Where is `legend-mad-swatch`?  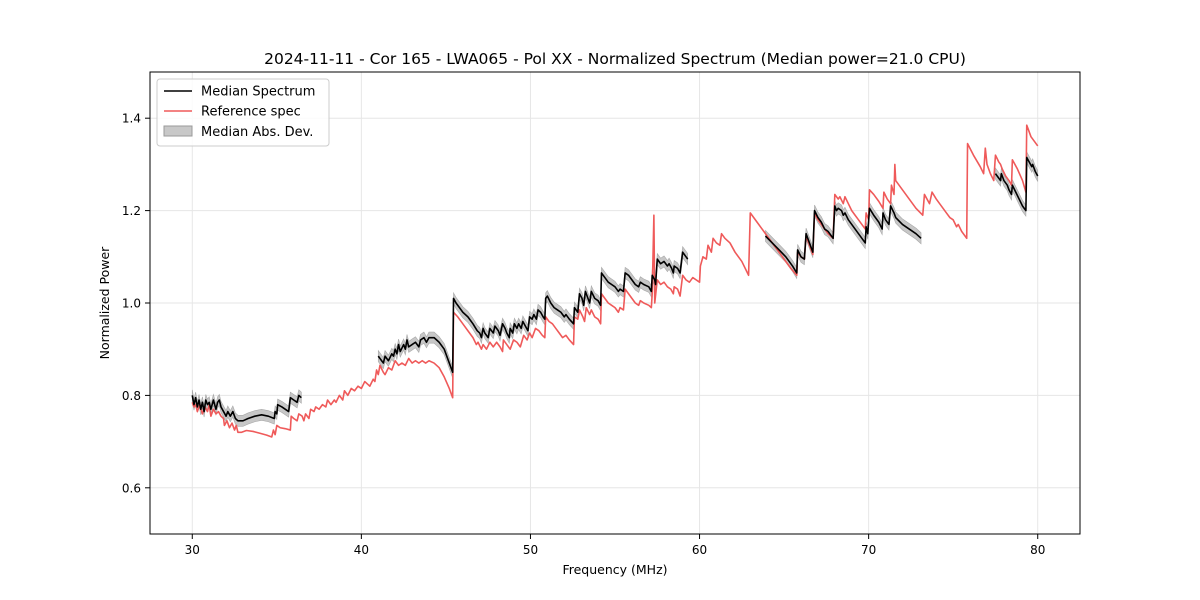
legend-mad-swatch is located at coordinates (178, 131).